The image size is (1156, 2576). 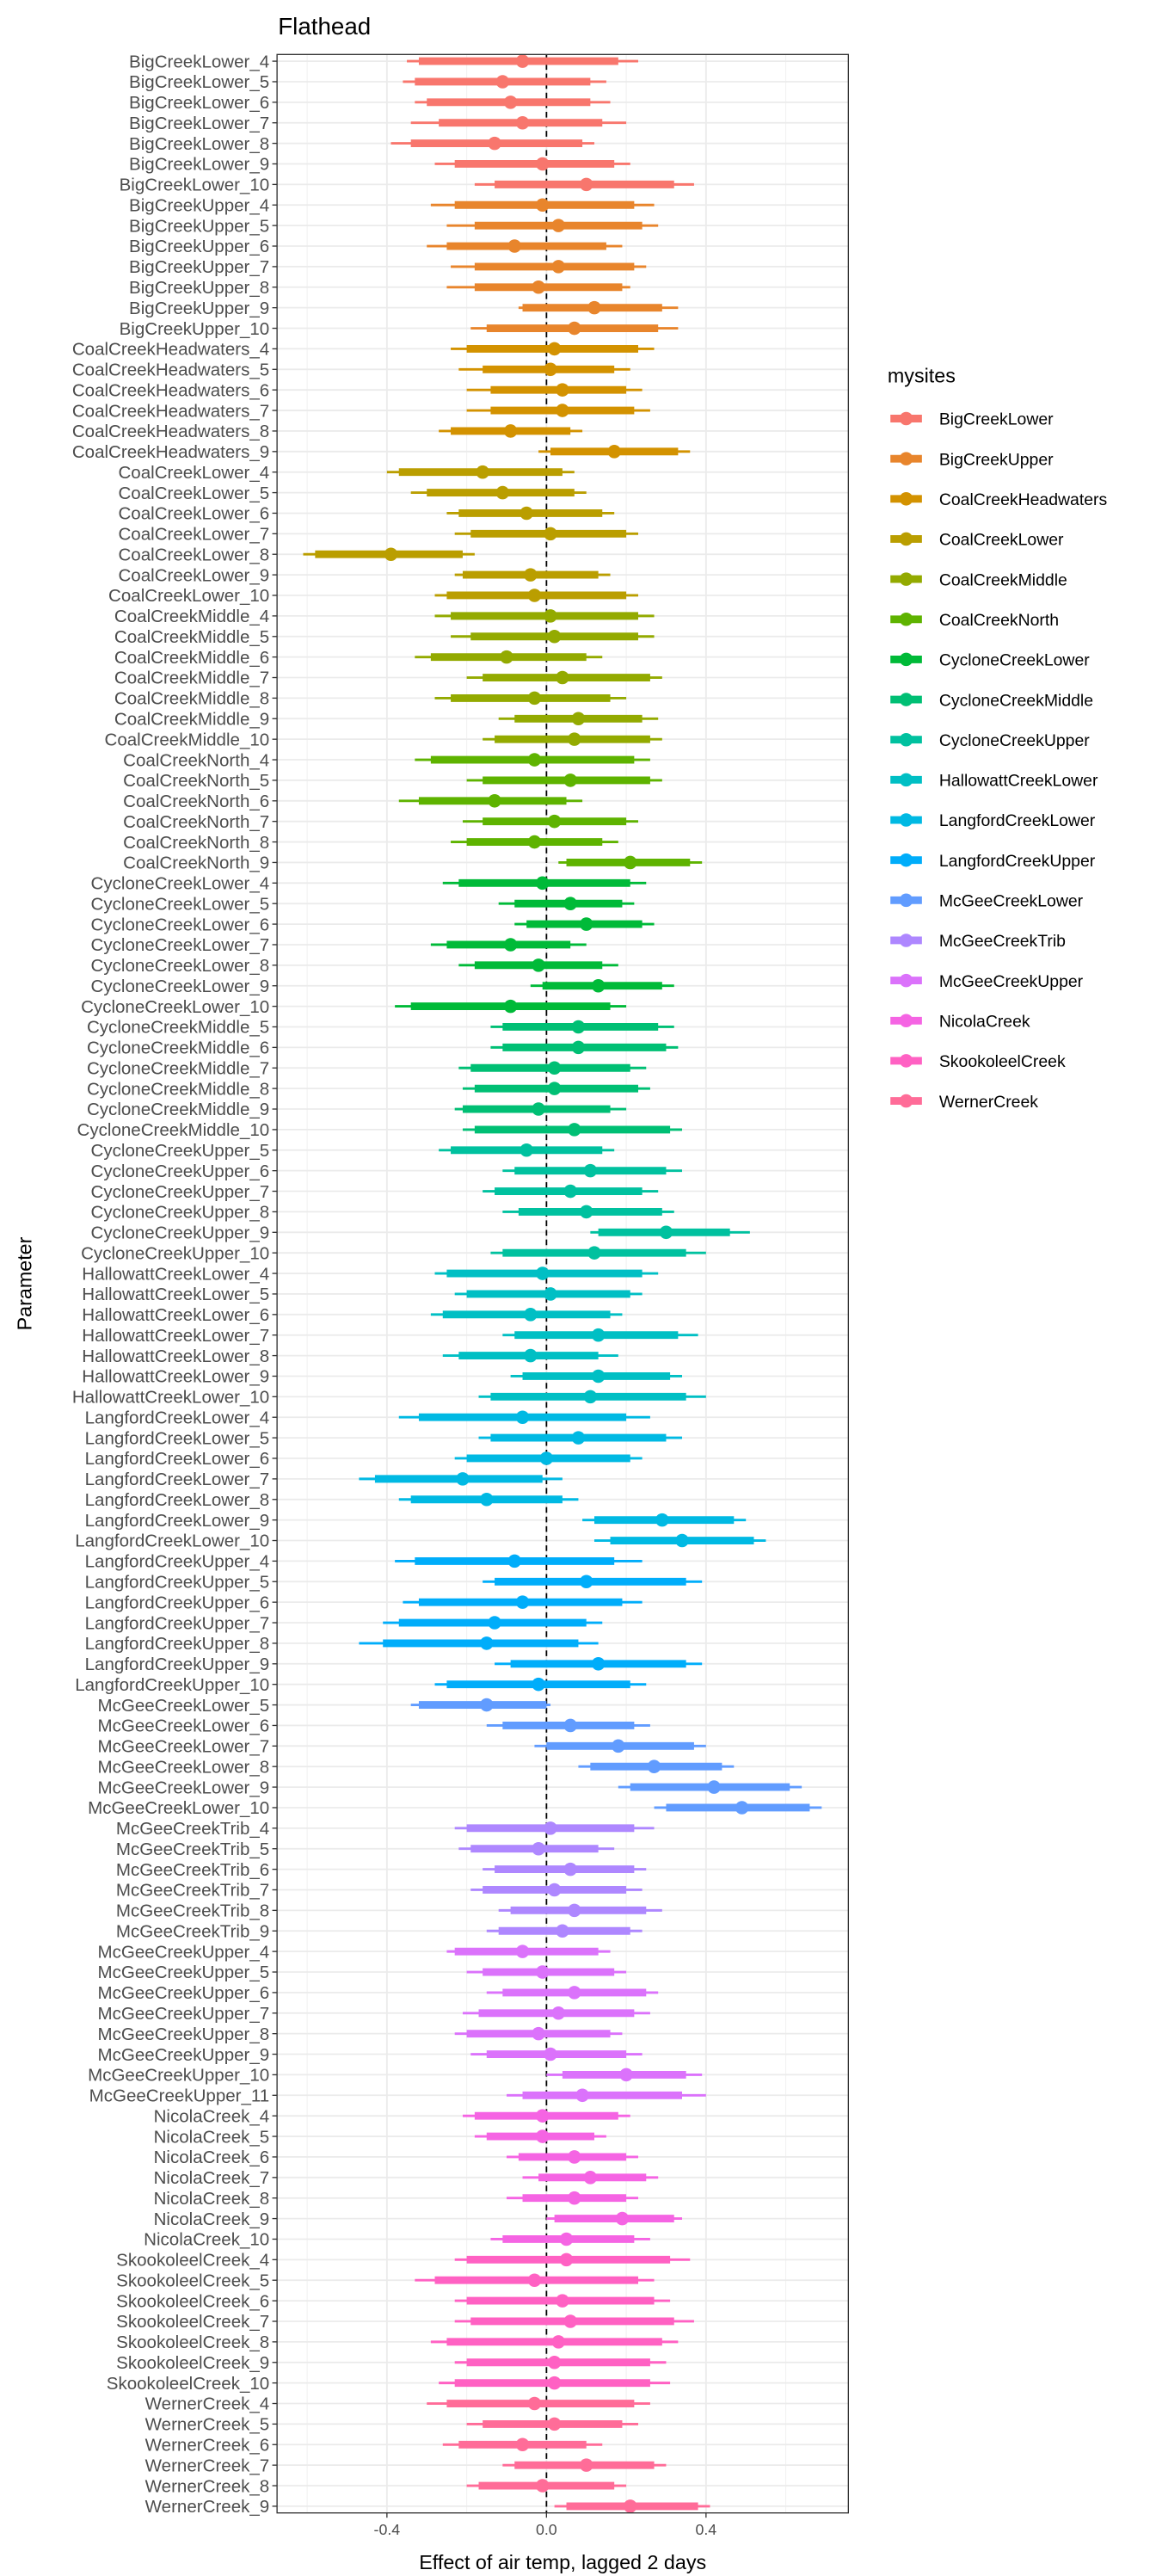 I want to click on y-axis-title: Parameter, so click(x=25, y=1283).